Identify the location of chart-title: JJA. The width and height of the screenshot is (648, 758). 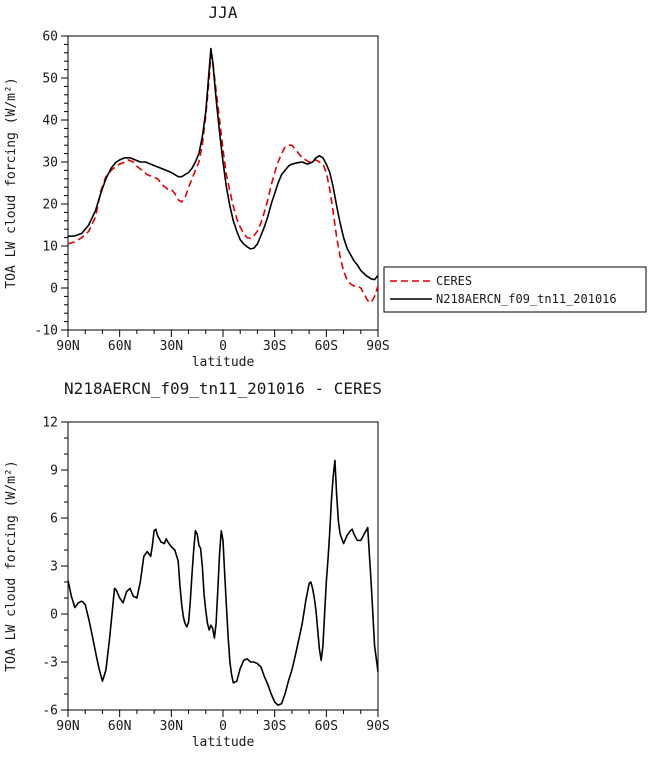
(223, 12).